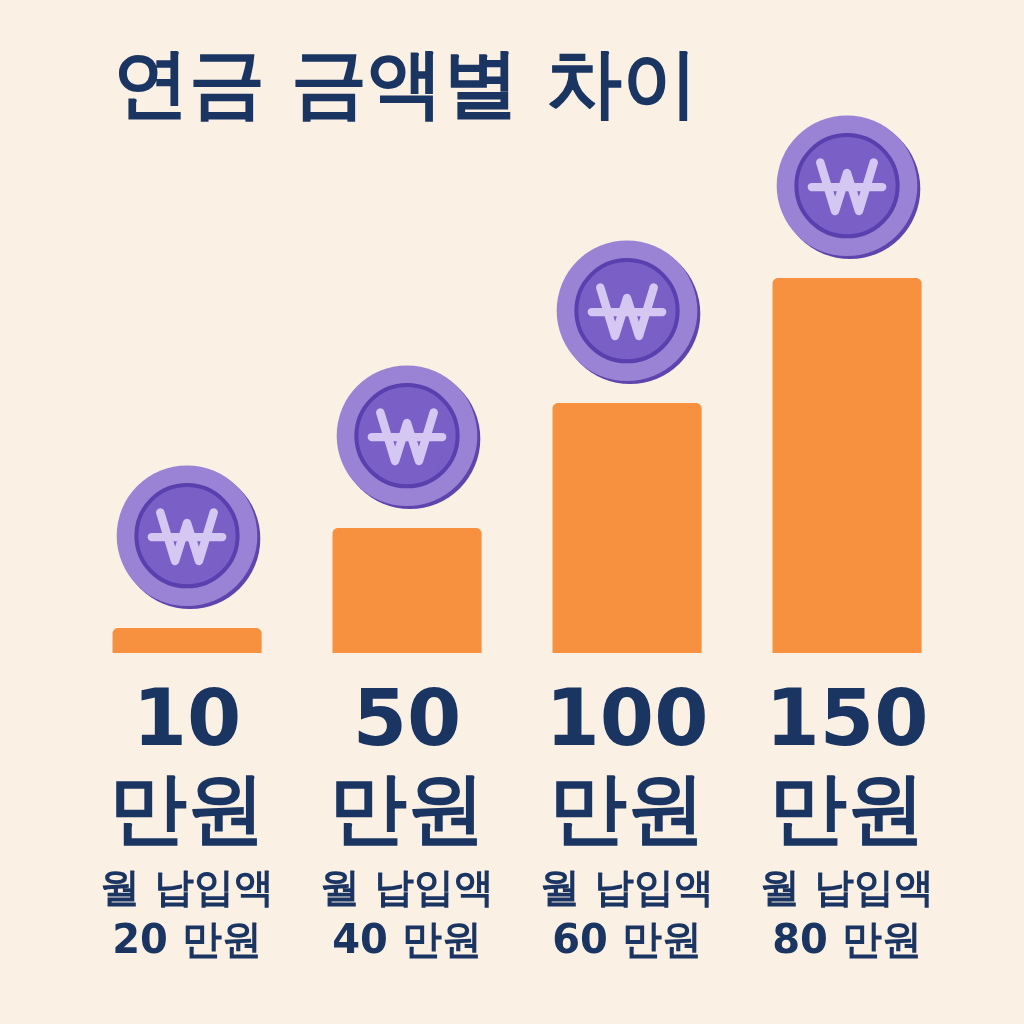 Image resolution: width=1024 pixels, height=1024 pixels. I want to click on x-tick-label: 월 납입액 40 만원, so click(407, 912).